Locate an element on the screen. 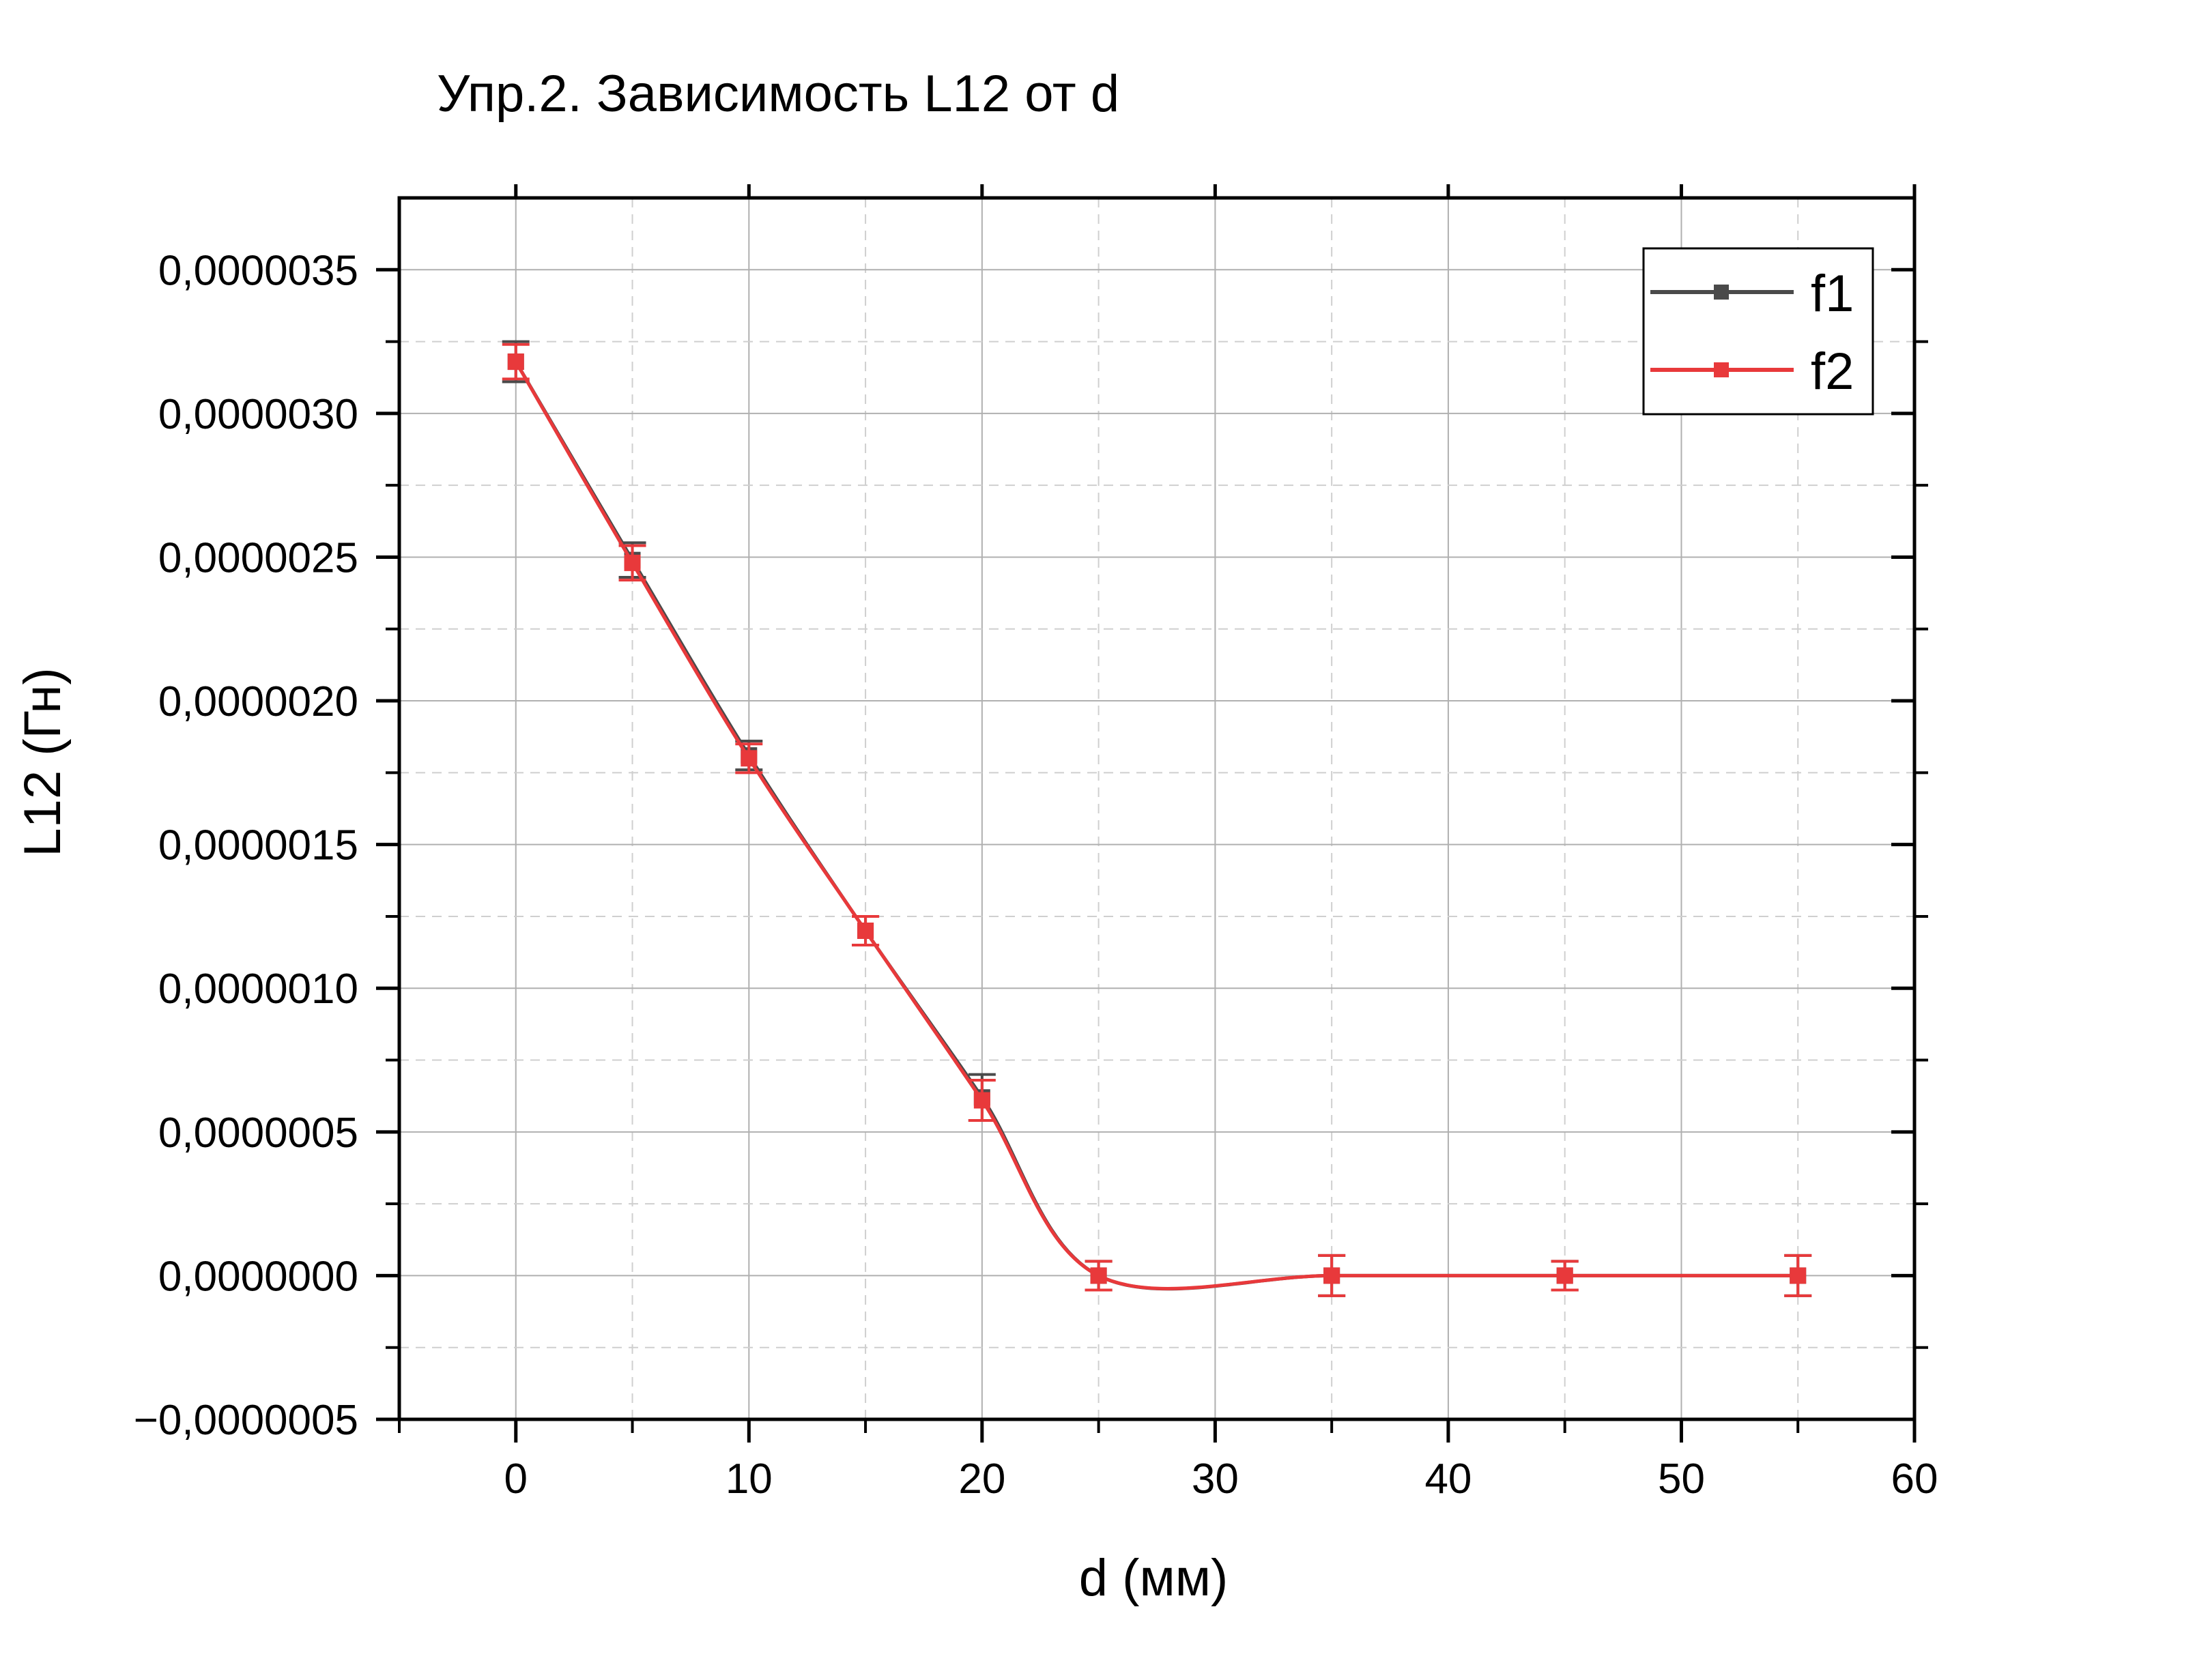 This screenshot has width=2195, height=1680. y-tick-label: −0,0000005 is located at coordinates (246, 1420).